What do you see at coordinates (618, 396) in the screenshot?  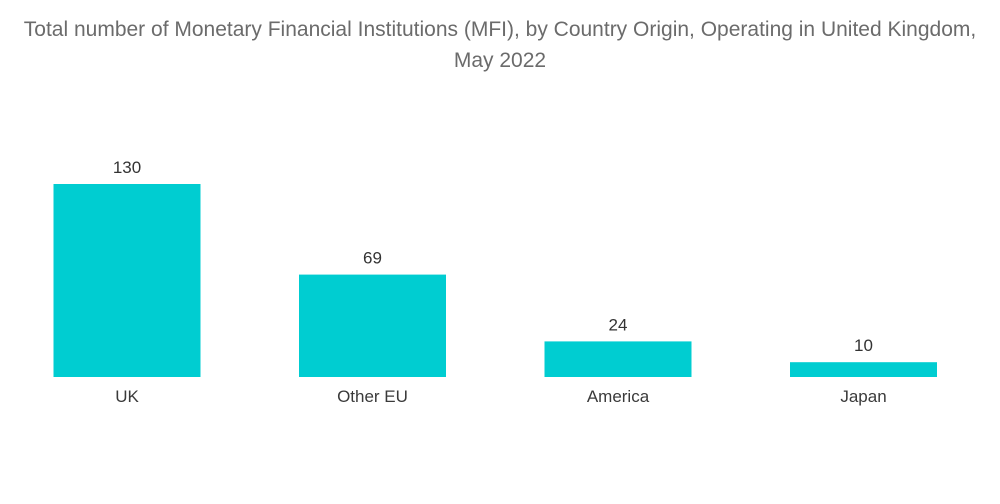 I see `x-tick-label-america: America` at bounding box center [618, 396].